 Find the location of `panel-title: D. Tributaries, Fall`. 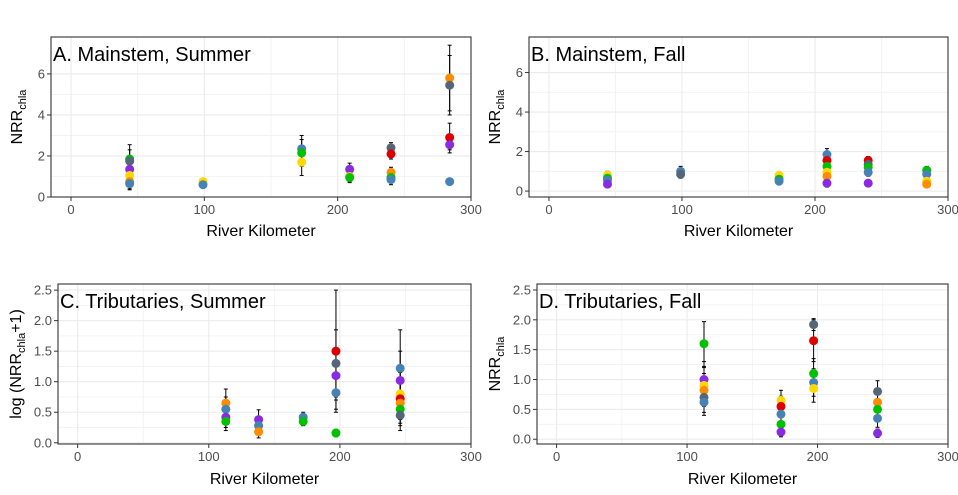

panel-title: D. Tributaries, Fall is located at coordinates (620, 302).